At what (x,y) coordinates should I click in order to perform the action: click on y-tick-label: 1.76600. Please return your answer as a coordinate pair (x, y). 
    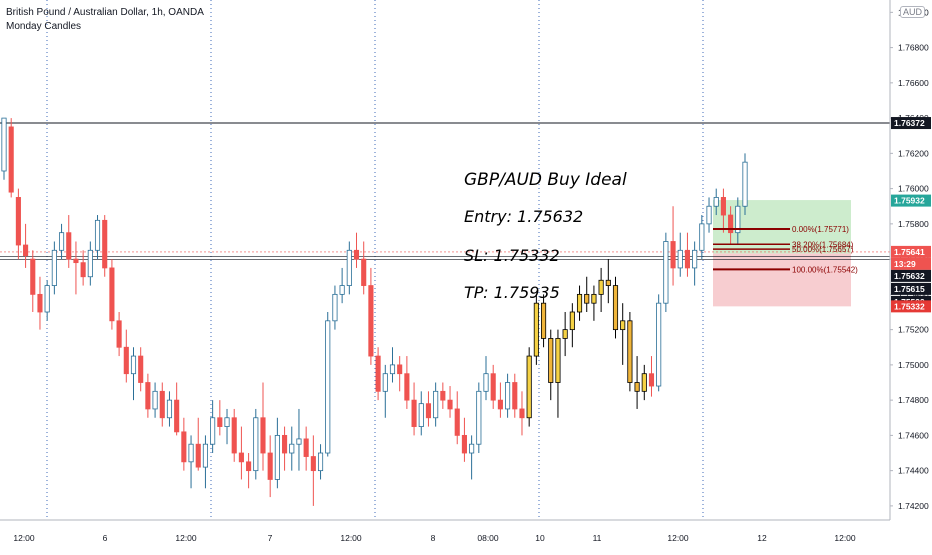
    Looking at the image, I should click on (913, 83).